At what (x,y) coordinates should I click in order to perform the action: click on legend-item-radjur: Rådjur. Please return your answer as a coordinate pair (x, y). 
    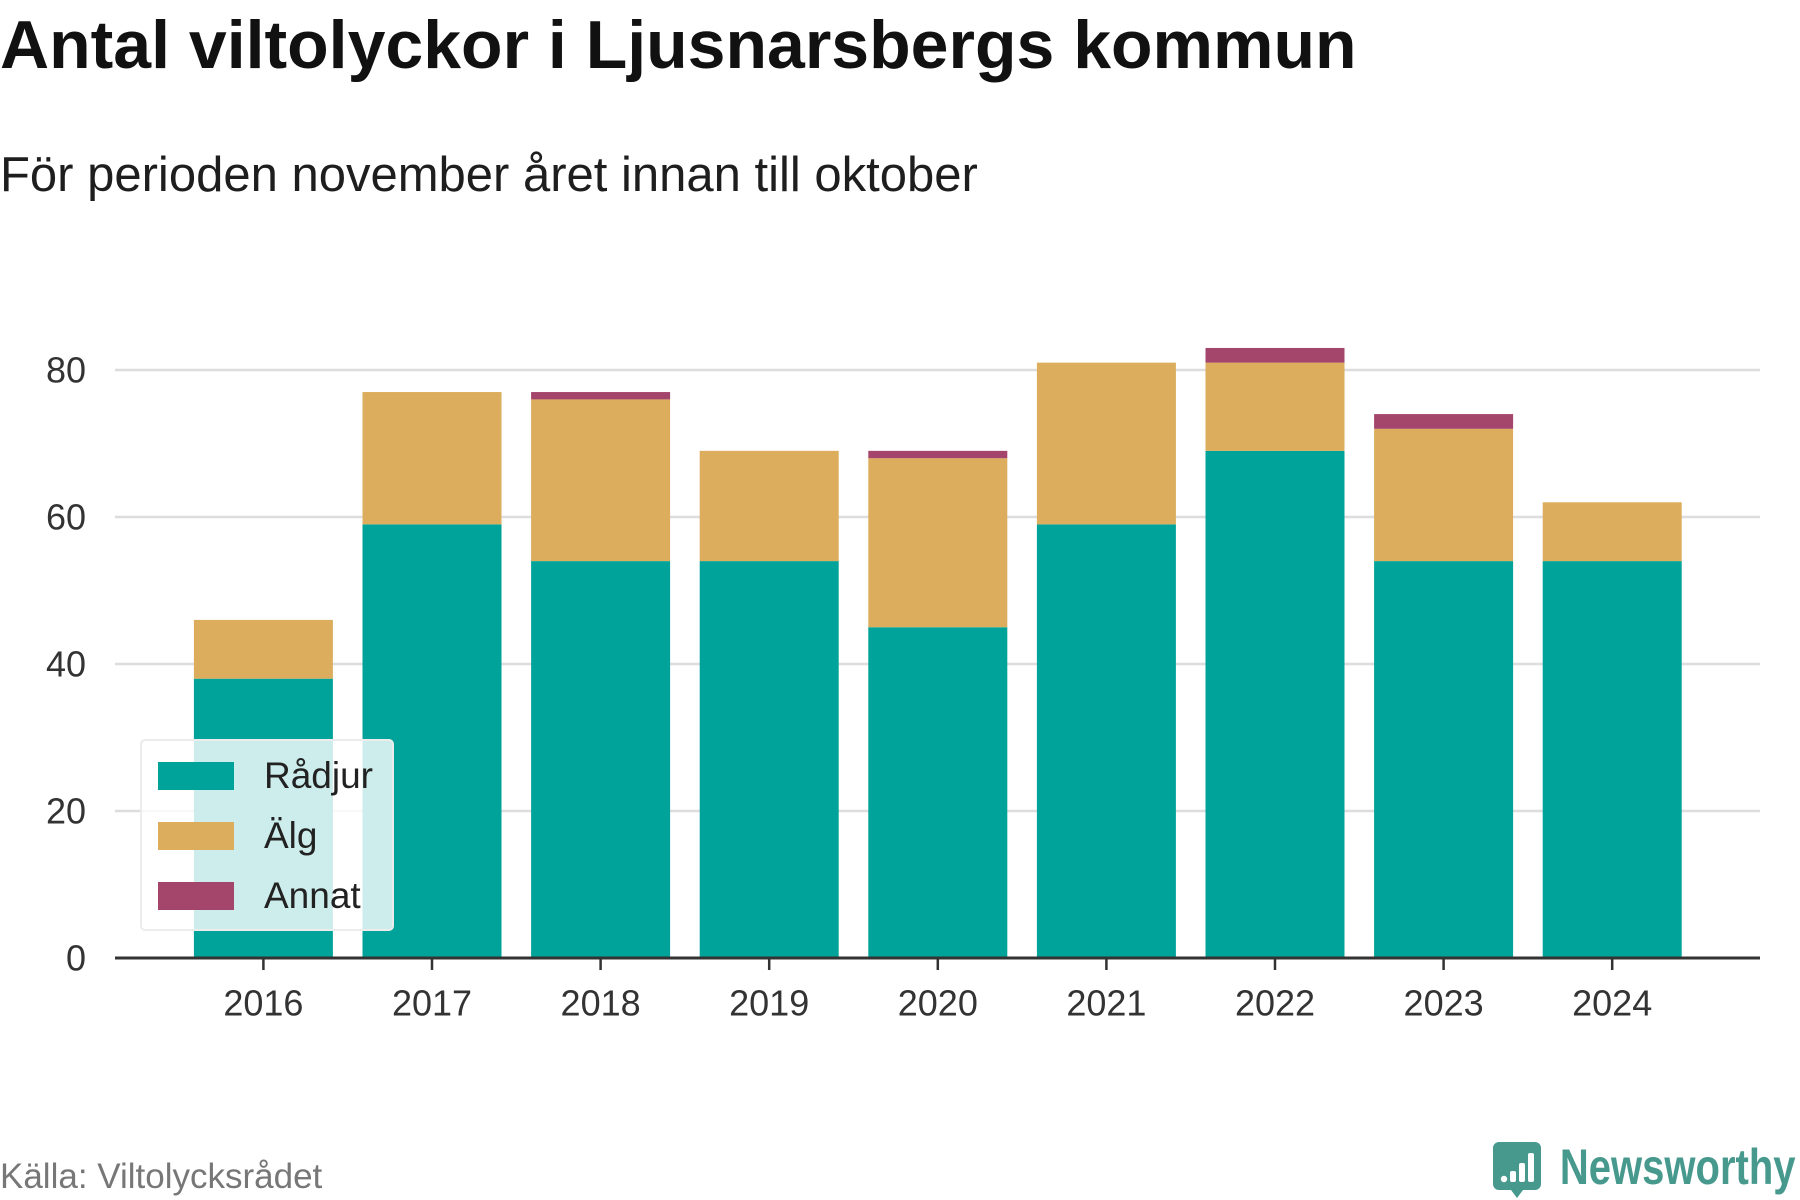
    Looking at the image, I should click on (267, 776).